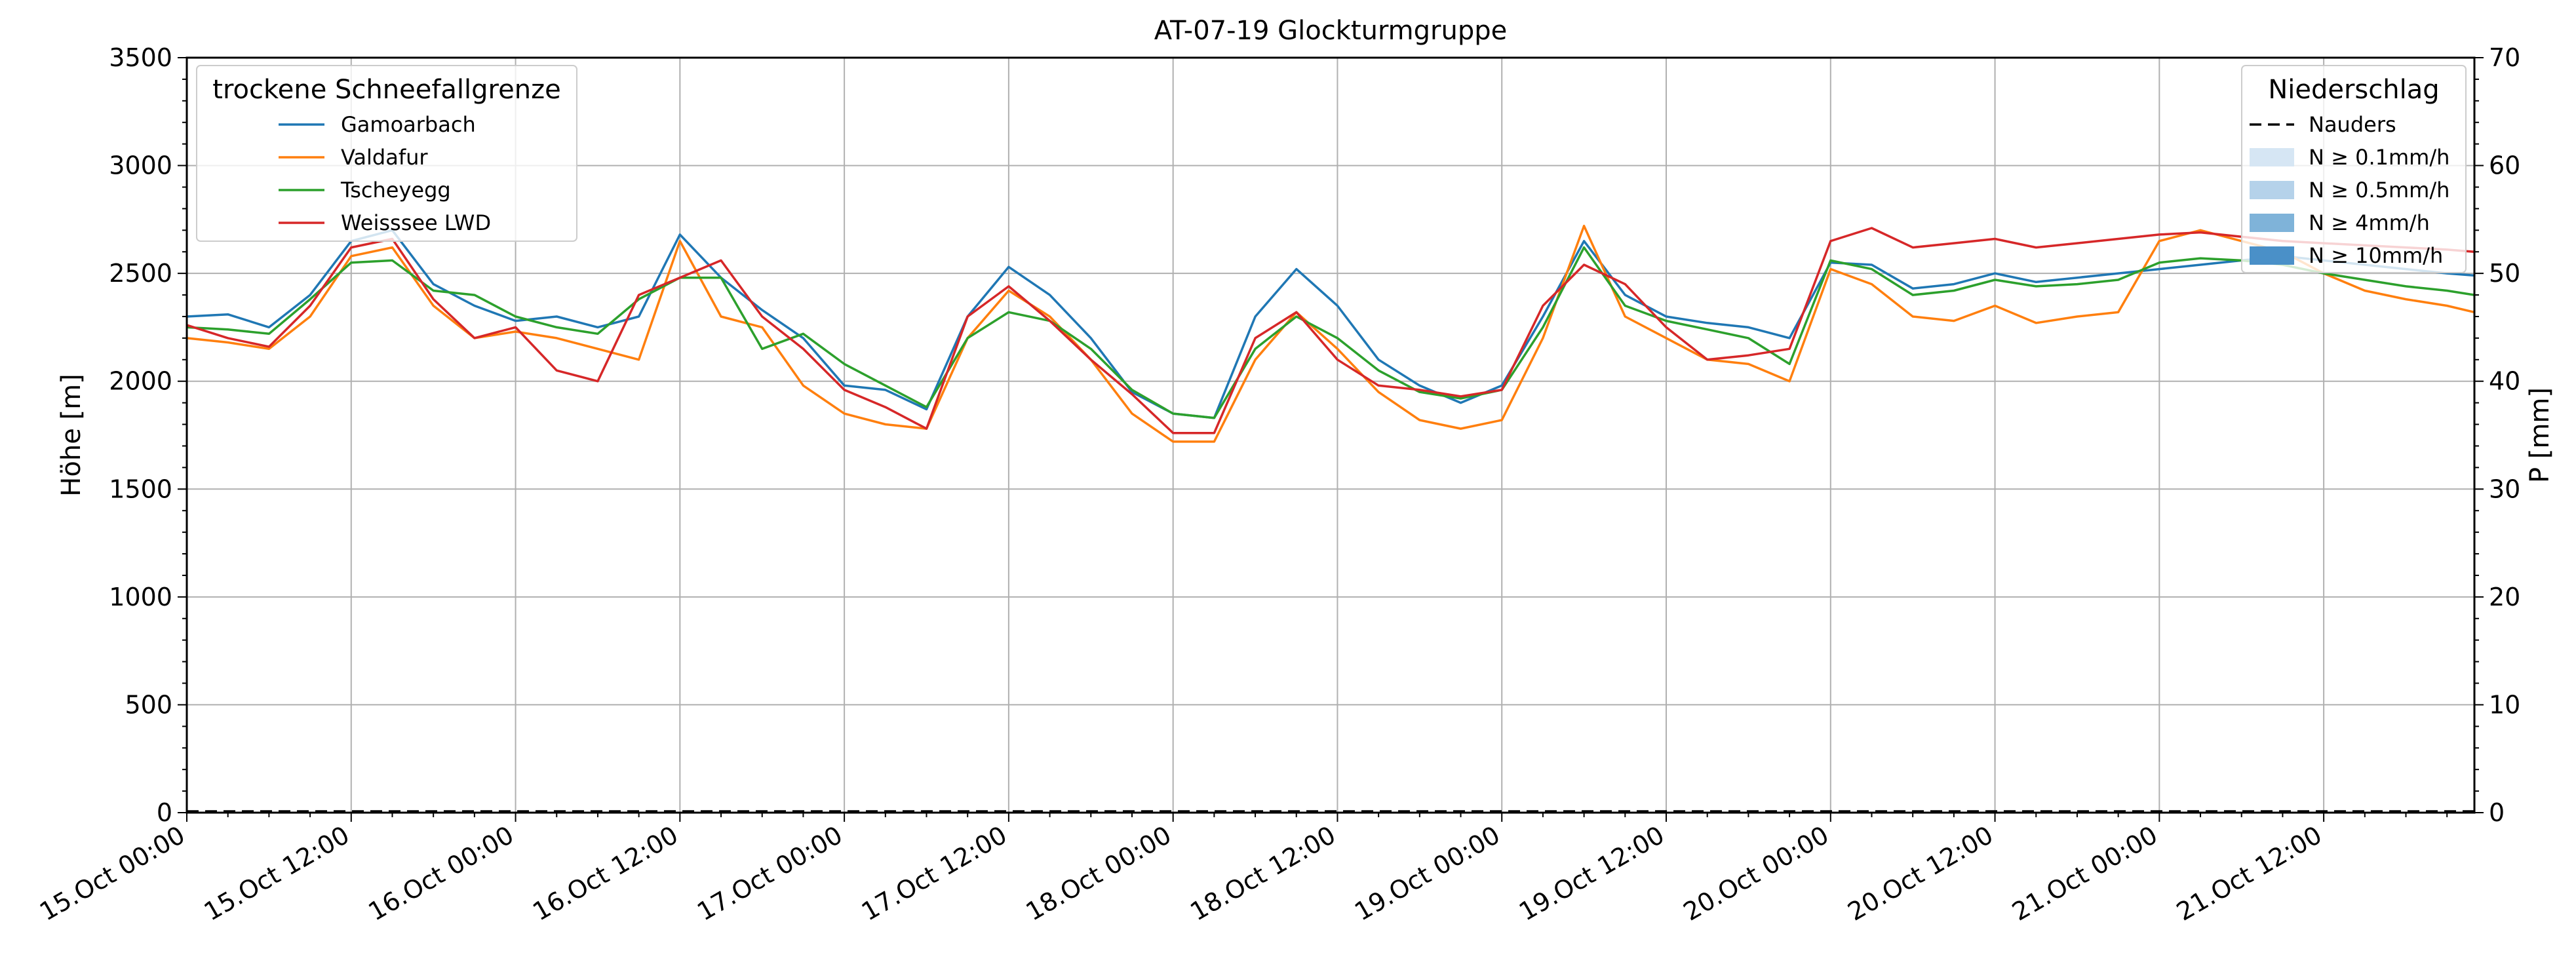 Image resolution: width=2576 pixels, height=966 pixels. I want to click on legend-label-tscheyegg: Tscheyegg, so click(395, 190).